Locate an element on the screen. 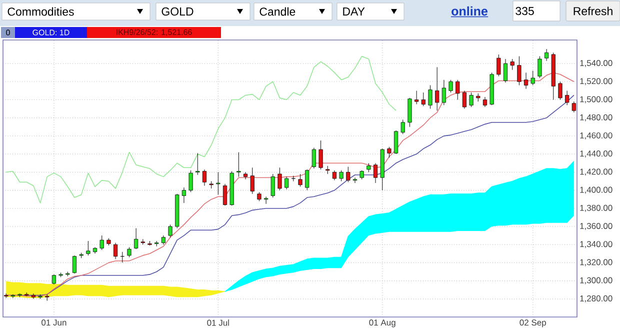 The image size is (620, 329). y-tick-label: 1,280.00 is located at coordinates (596, 298).